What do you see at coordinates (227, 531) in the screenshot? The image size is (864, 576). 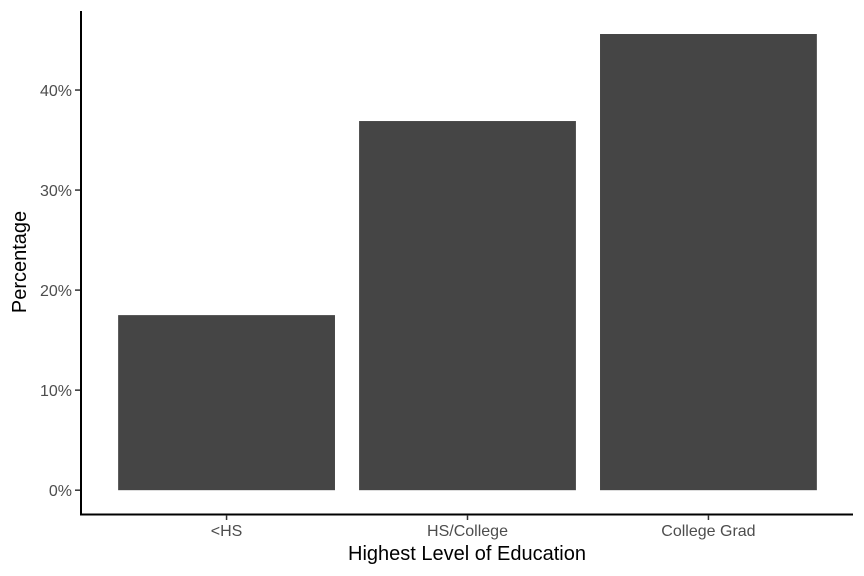 I see `x-tick-label: <HS` at bounding box center [227, 531].